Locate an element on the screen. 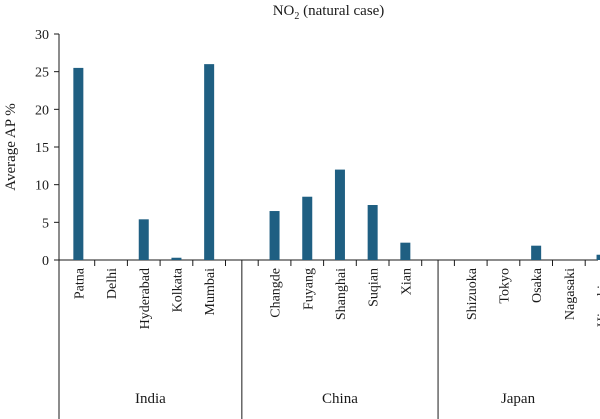 Image resolution: width=600 pixels, height=419 pixels. y-tick-label: 10 is located at coordinates (42, 186).